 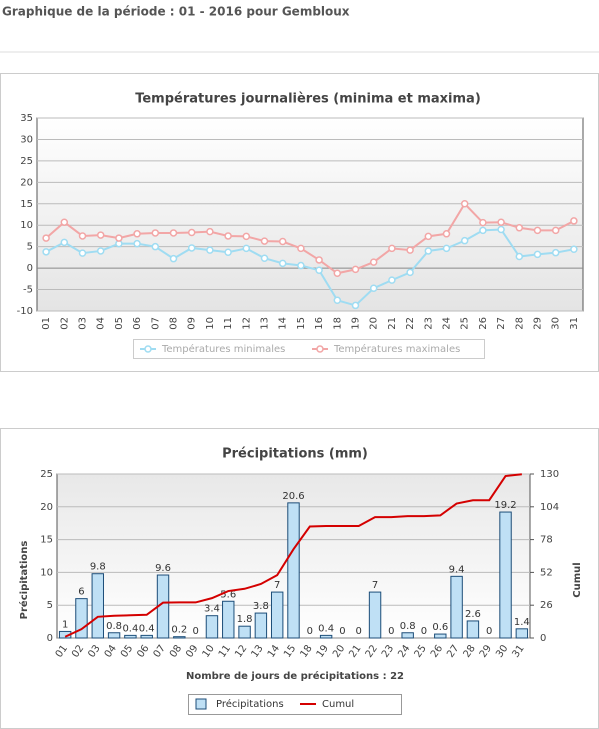 I want to click on y-tick-label: 0, so click(x=30, y=268).